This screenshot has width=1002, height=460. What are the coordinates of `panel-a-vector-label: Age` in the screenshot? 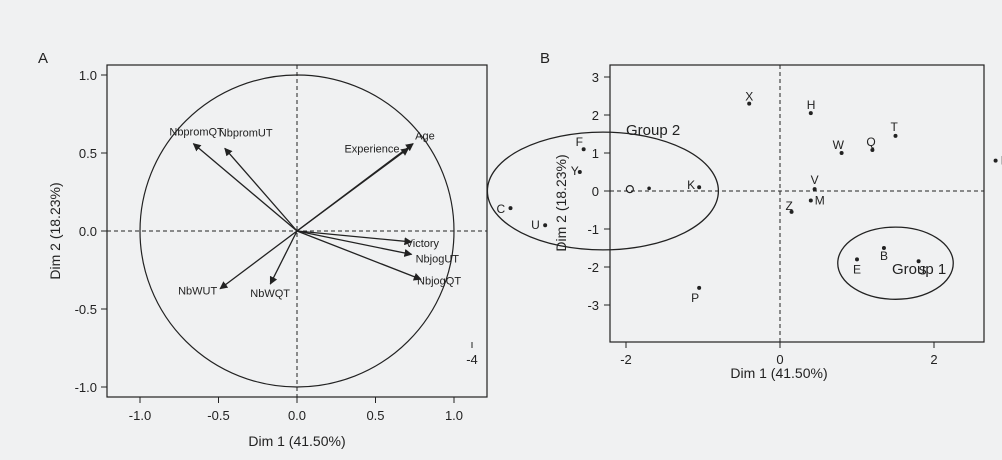 It's located at (425, 137).